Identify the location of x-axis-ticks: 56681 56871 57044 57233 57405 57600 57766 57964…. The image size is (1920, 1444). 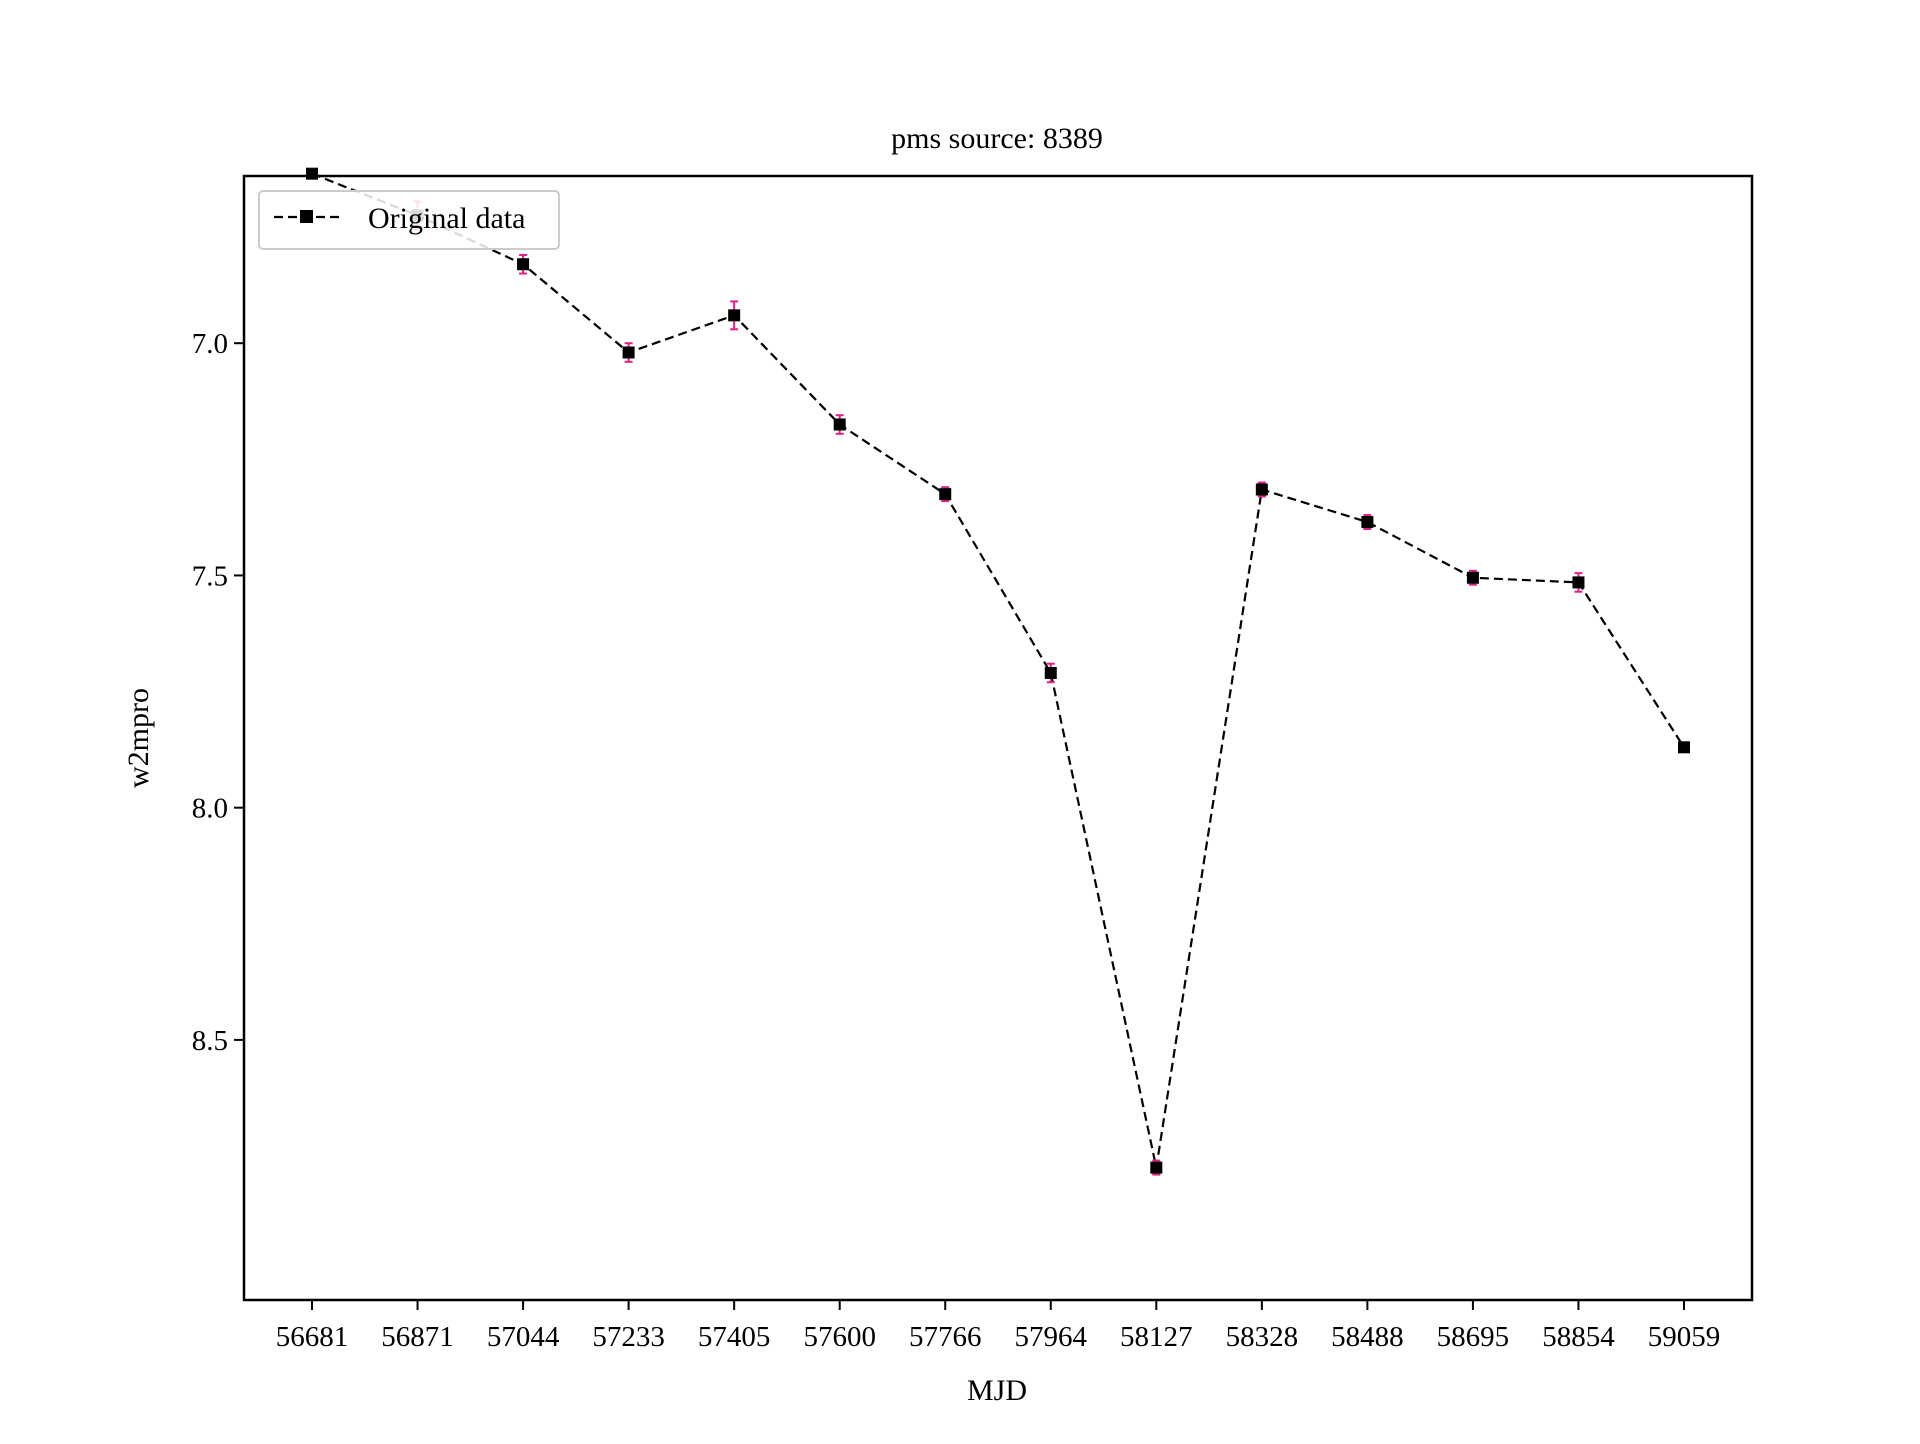
(998, 1326).